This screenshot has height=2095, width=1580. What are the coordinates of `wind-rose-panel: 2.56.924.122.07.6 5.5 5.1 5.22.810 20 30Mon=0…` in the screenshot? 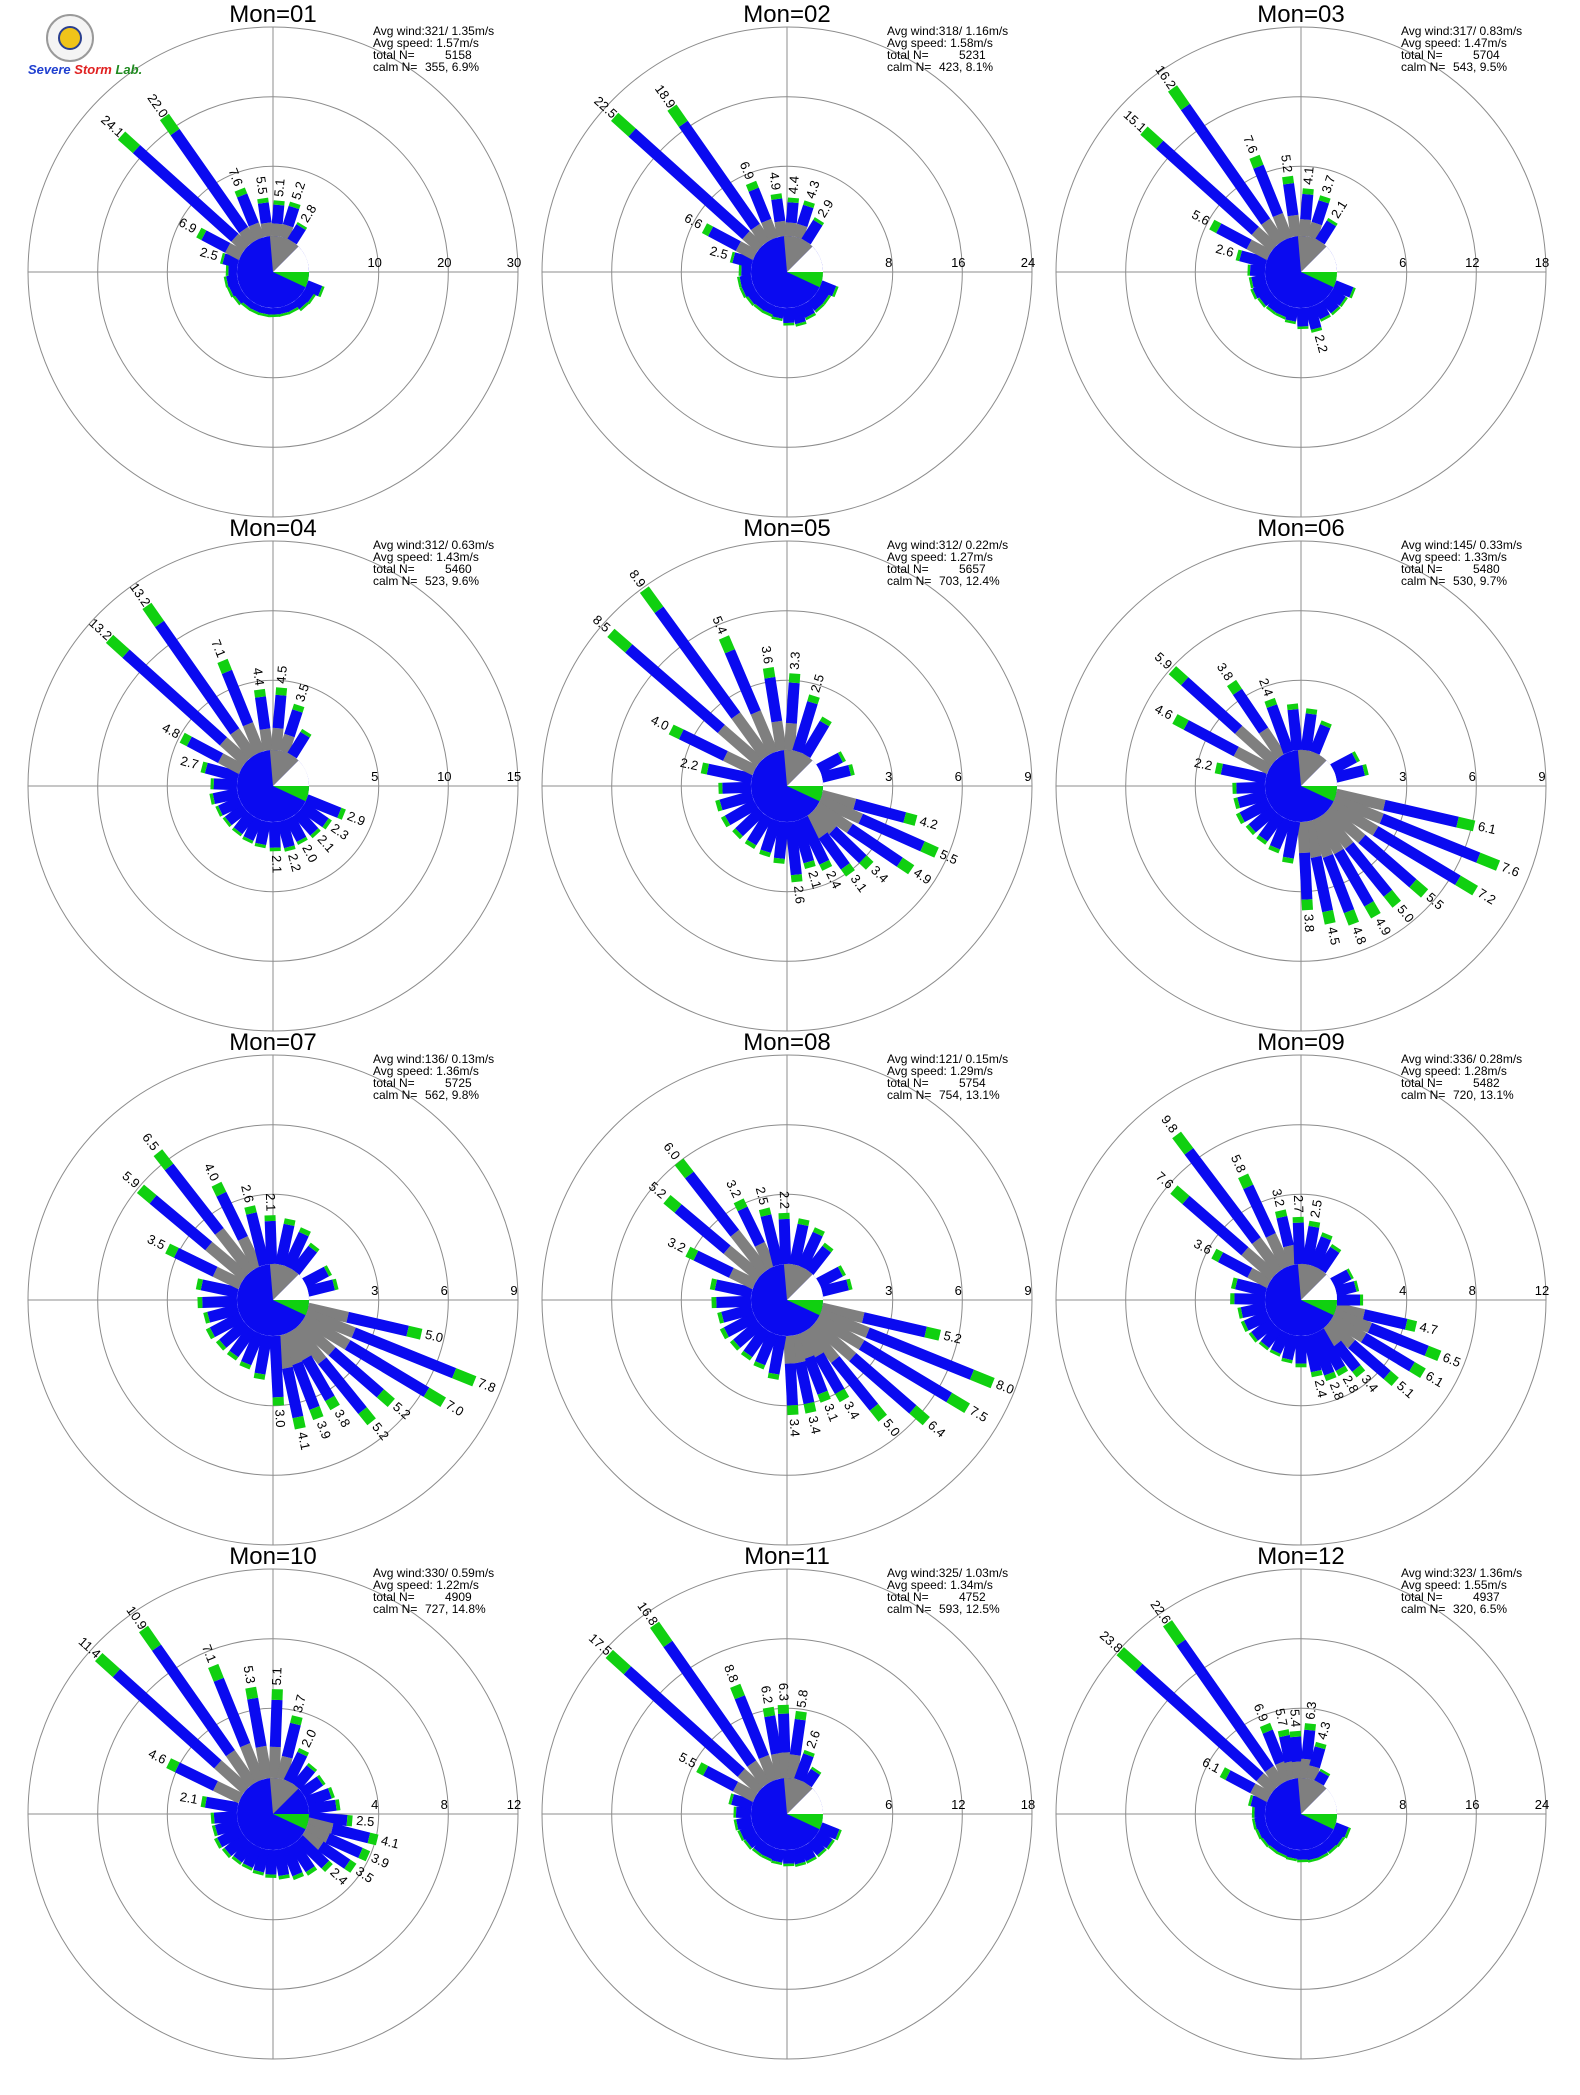 It's located at (274, 259).